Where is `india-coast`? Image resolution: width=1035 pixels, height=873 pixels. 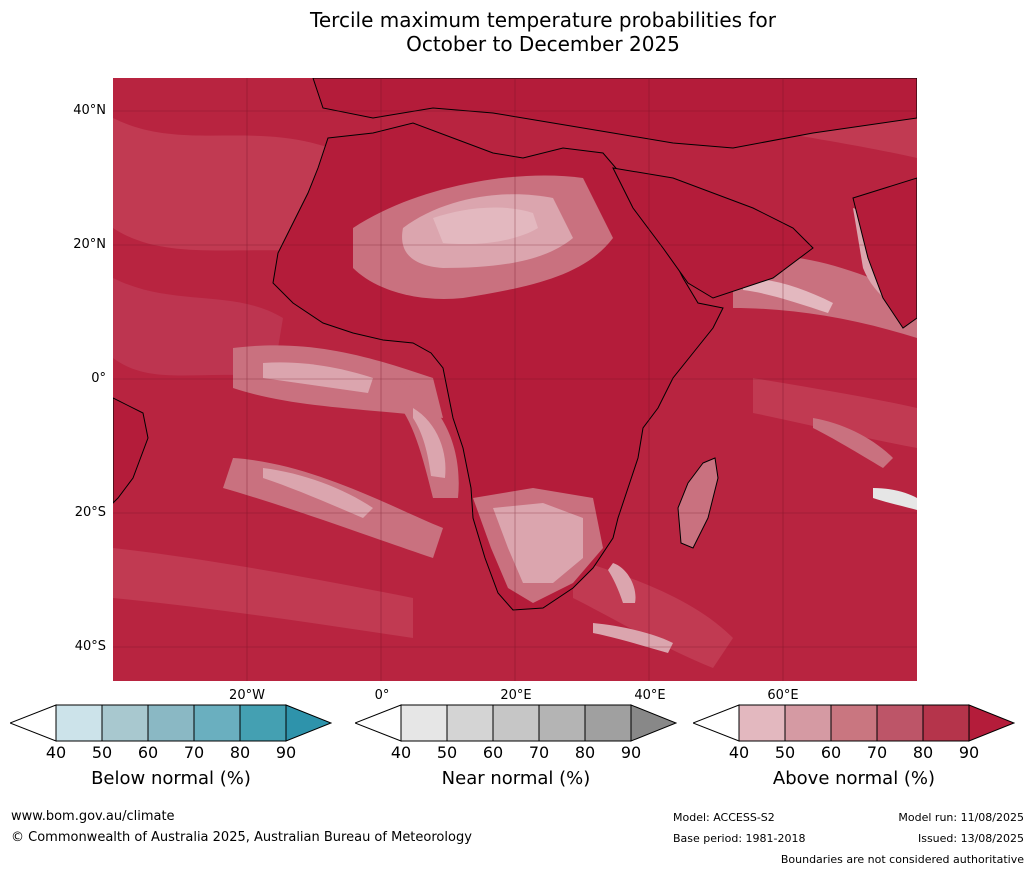
india-coast is located at coordinates (884, 253).